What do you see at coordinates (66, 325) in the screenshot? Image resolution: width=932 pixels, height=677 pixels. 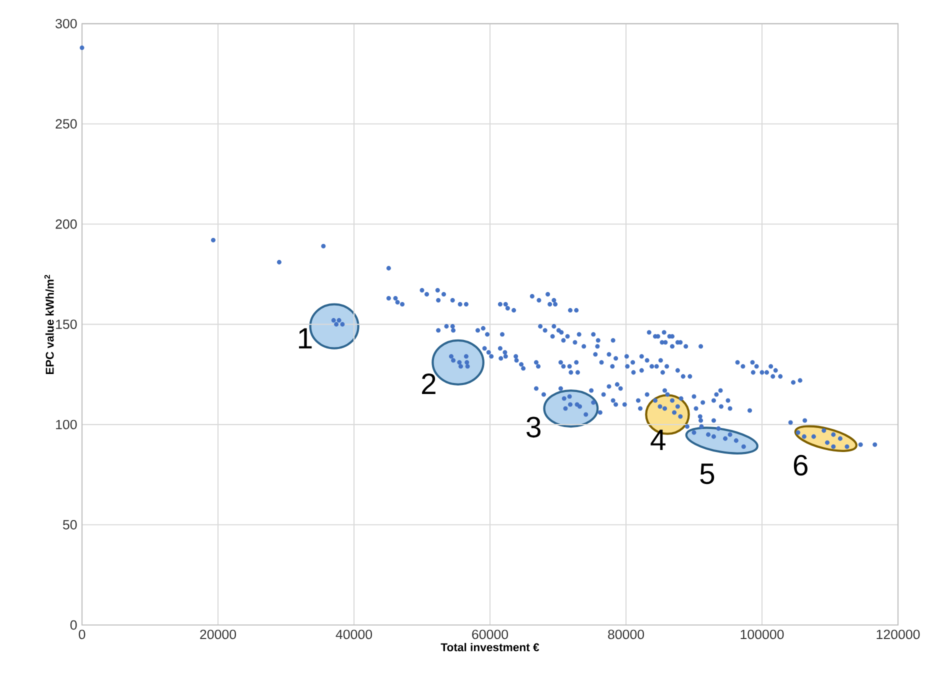 I see `y-tick-label: 150` at bounding box center [66, 325].